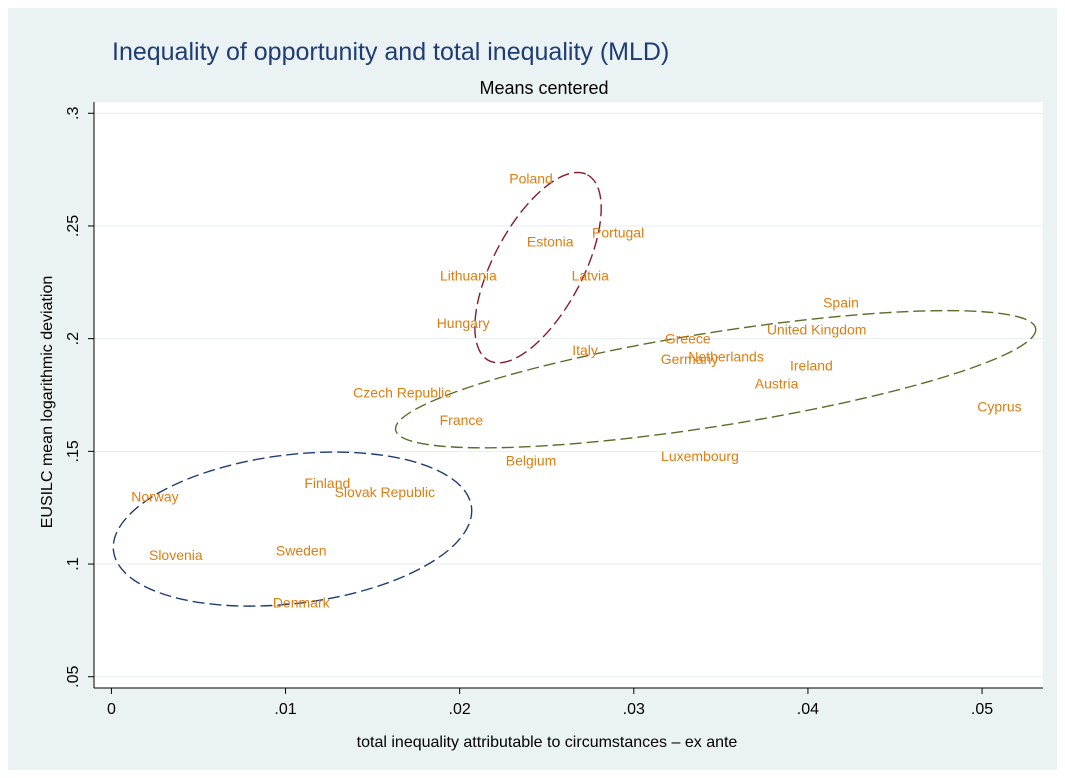 The width and height of the screenshot is (1065, 778). What do you see at coordinates (591, 276) in the screenshot?
I see `point-label: Latvia` at bounding box center [591, 276].